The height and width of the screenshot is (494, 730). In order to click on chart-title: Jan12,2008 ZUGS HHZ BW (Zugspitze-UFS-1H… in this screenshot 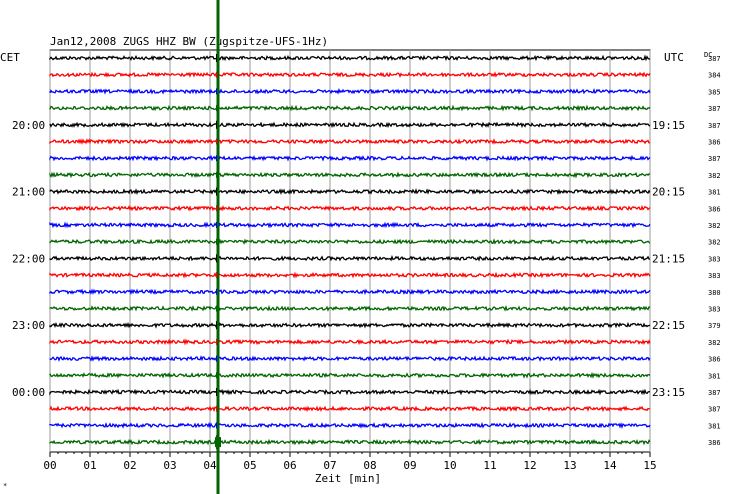, I will do `click(189, 41)`.